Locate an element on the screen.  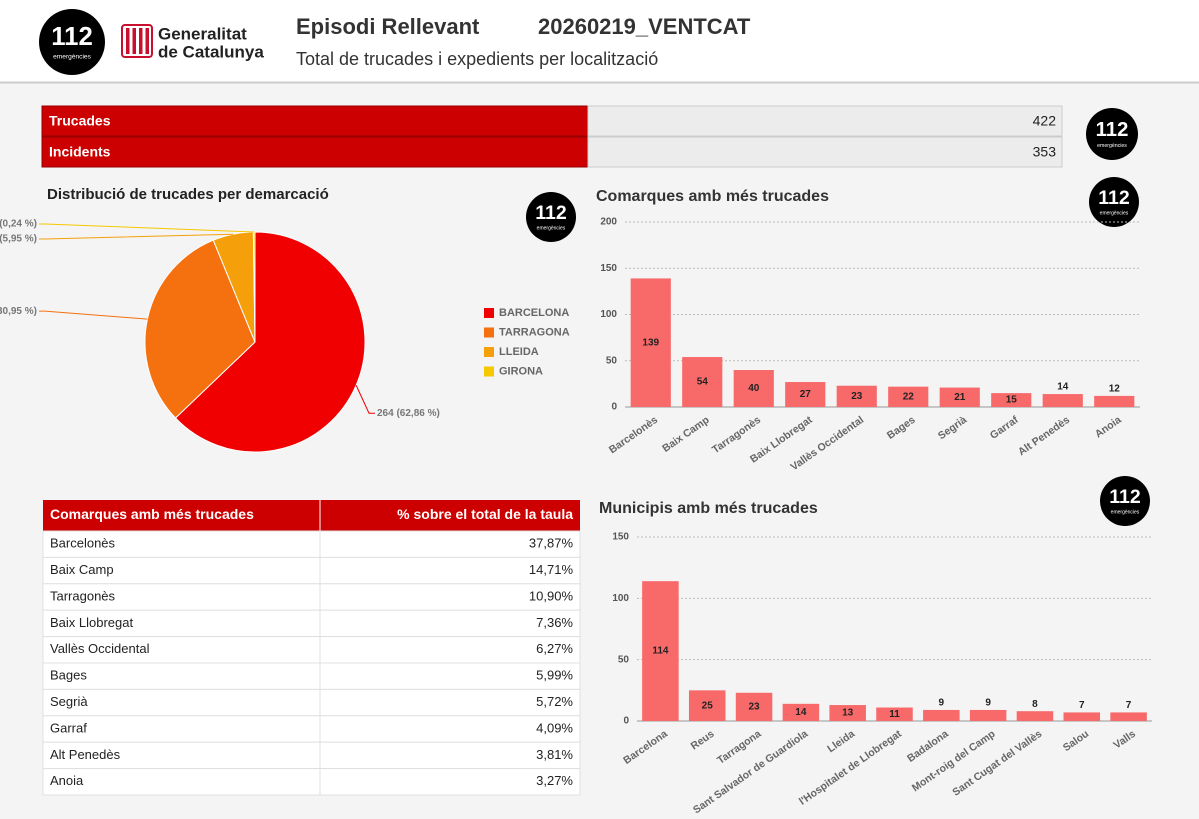
table-cell: Bages is located at coordinates (68, 675).